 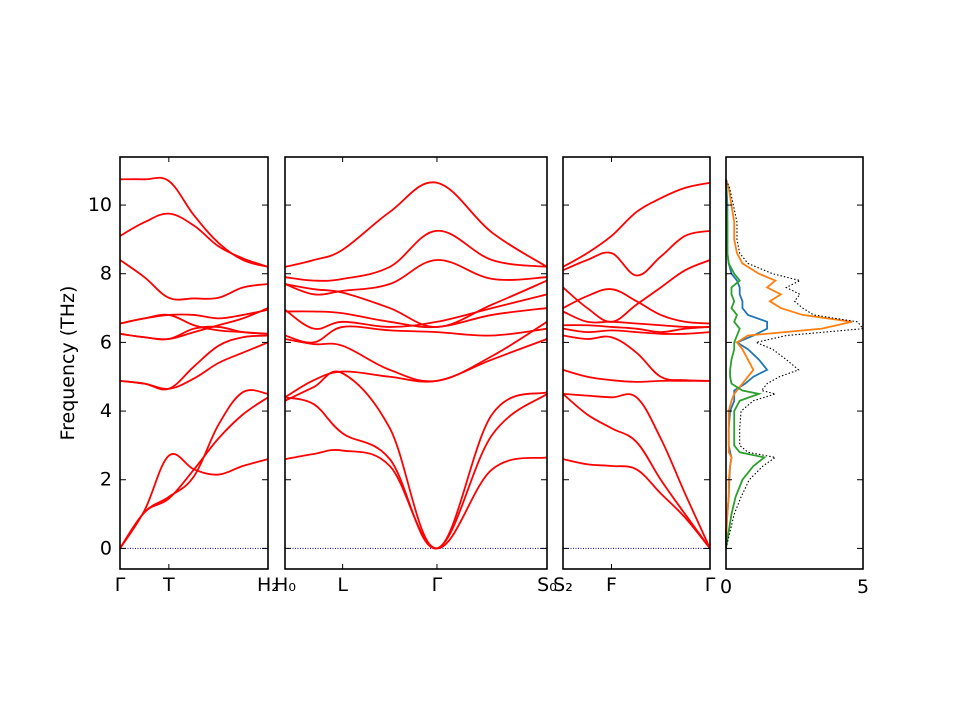 I want to click on y-tick-label: 8, so click(x=106, y=274).